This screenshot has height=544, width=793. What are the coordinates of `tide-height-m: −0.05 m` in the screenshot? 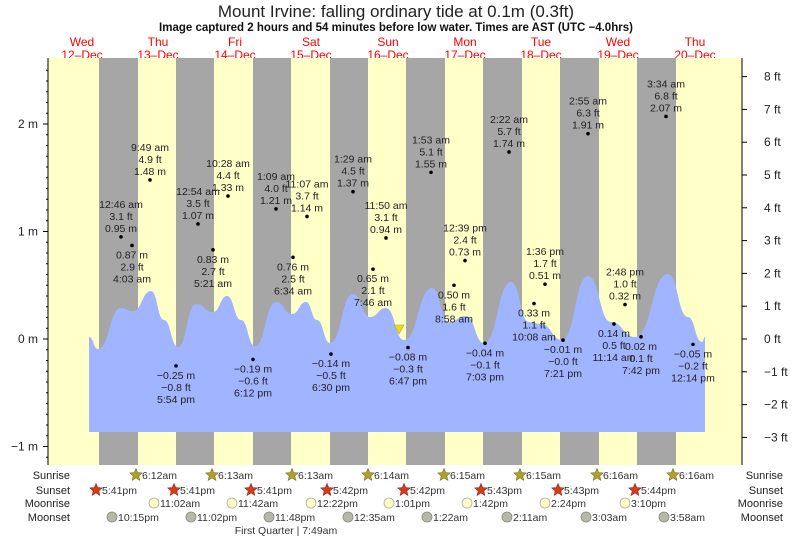 It's located at (693, 354).